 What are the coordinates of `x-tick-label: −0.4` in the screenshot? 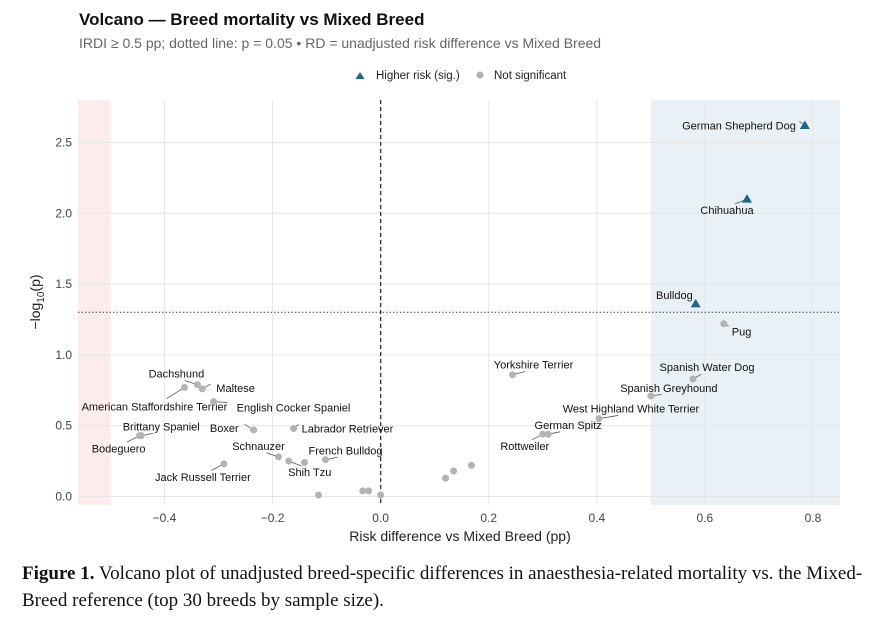 It's located at (165, 518).